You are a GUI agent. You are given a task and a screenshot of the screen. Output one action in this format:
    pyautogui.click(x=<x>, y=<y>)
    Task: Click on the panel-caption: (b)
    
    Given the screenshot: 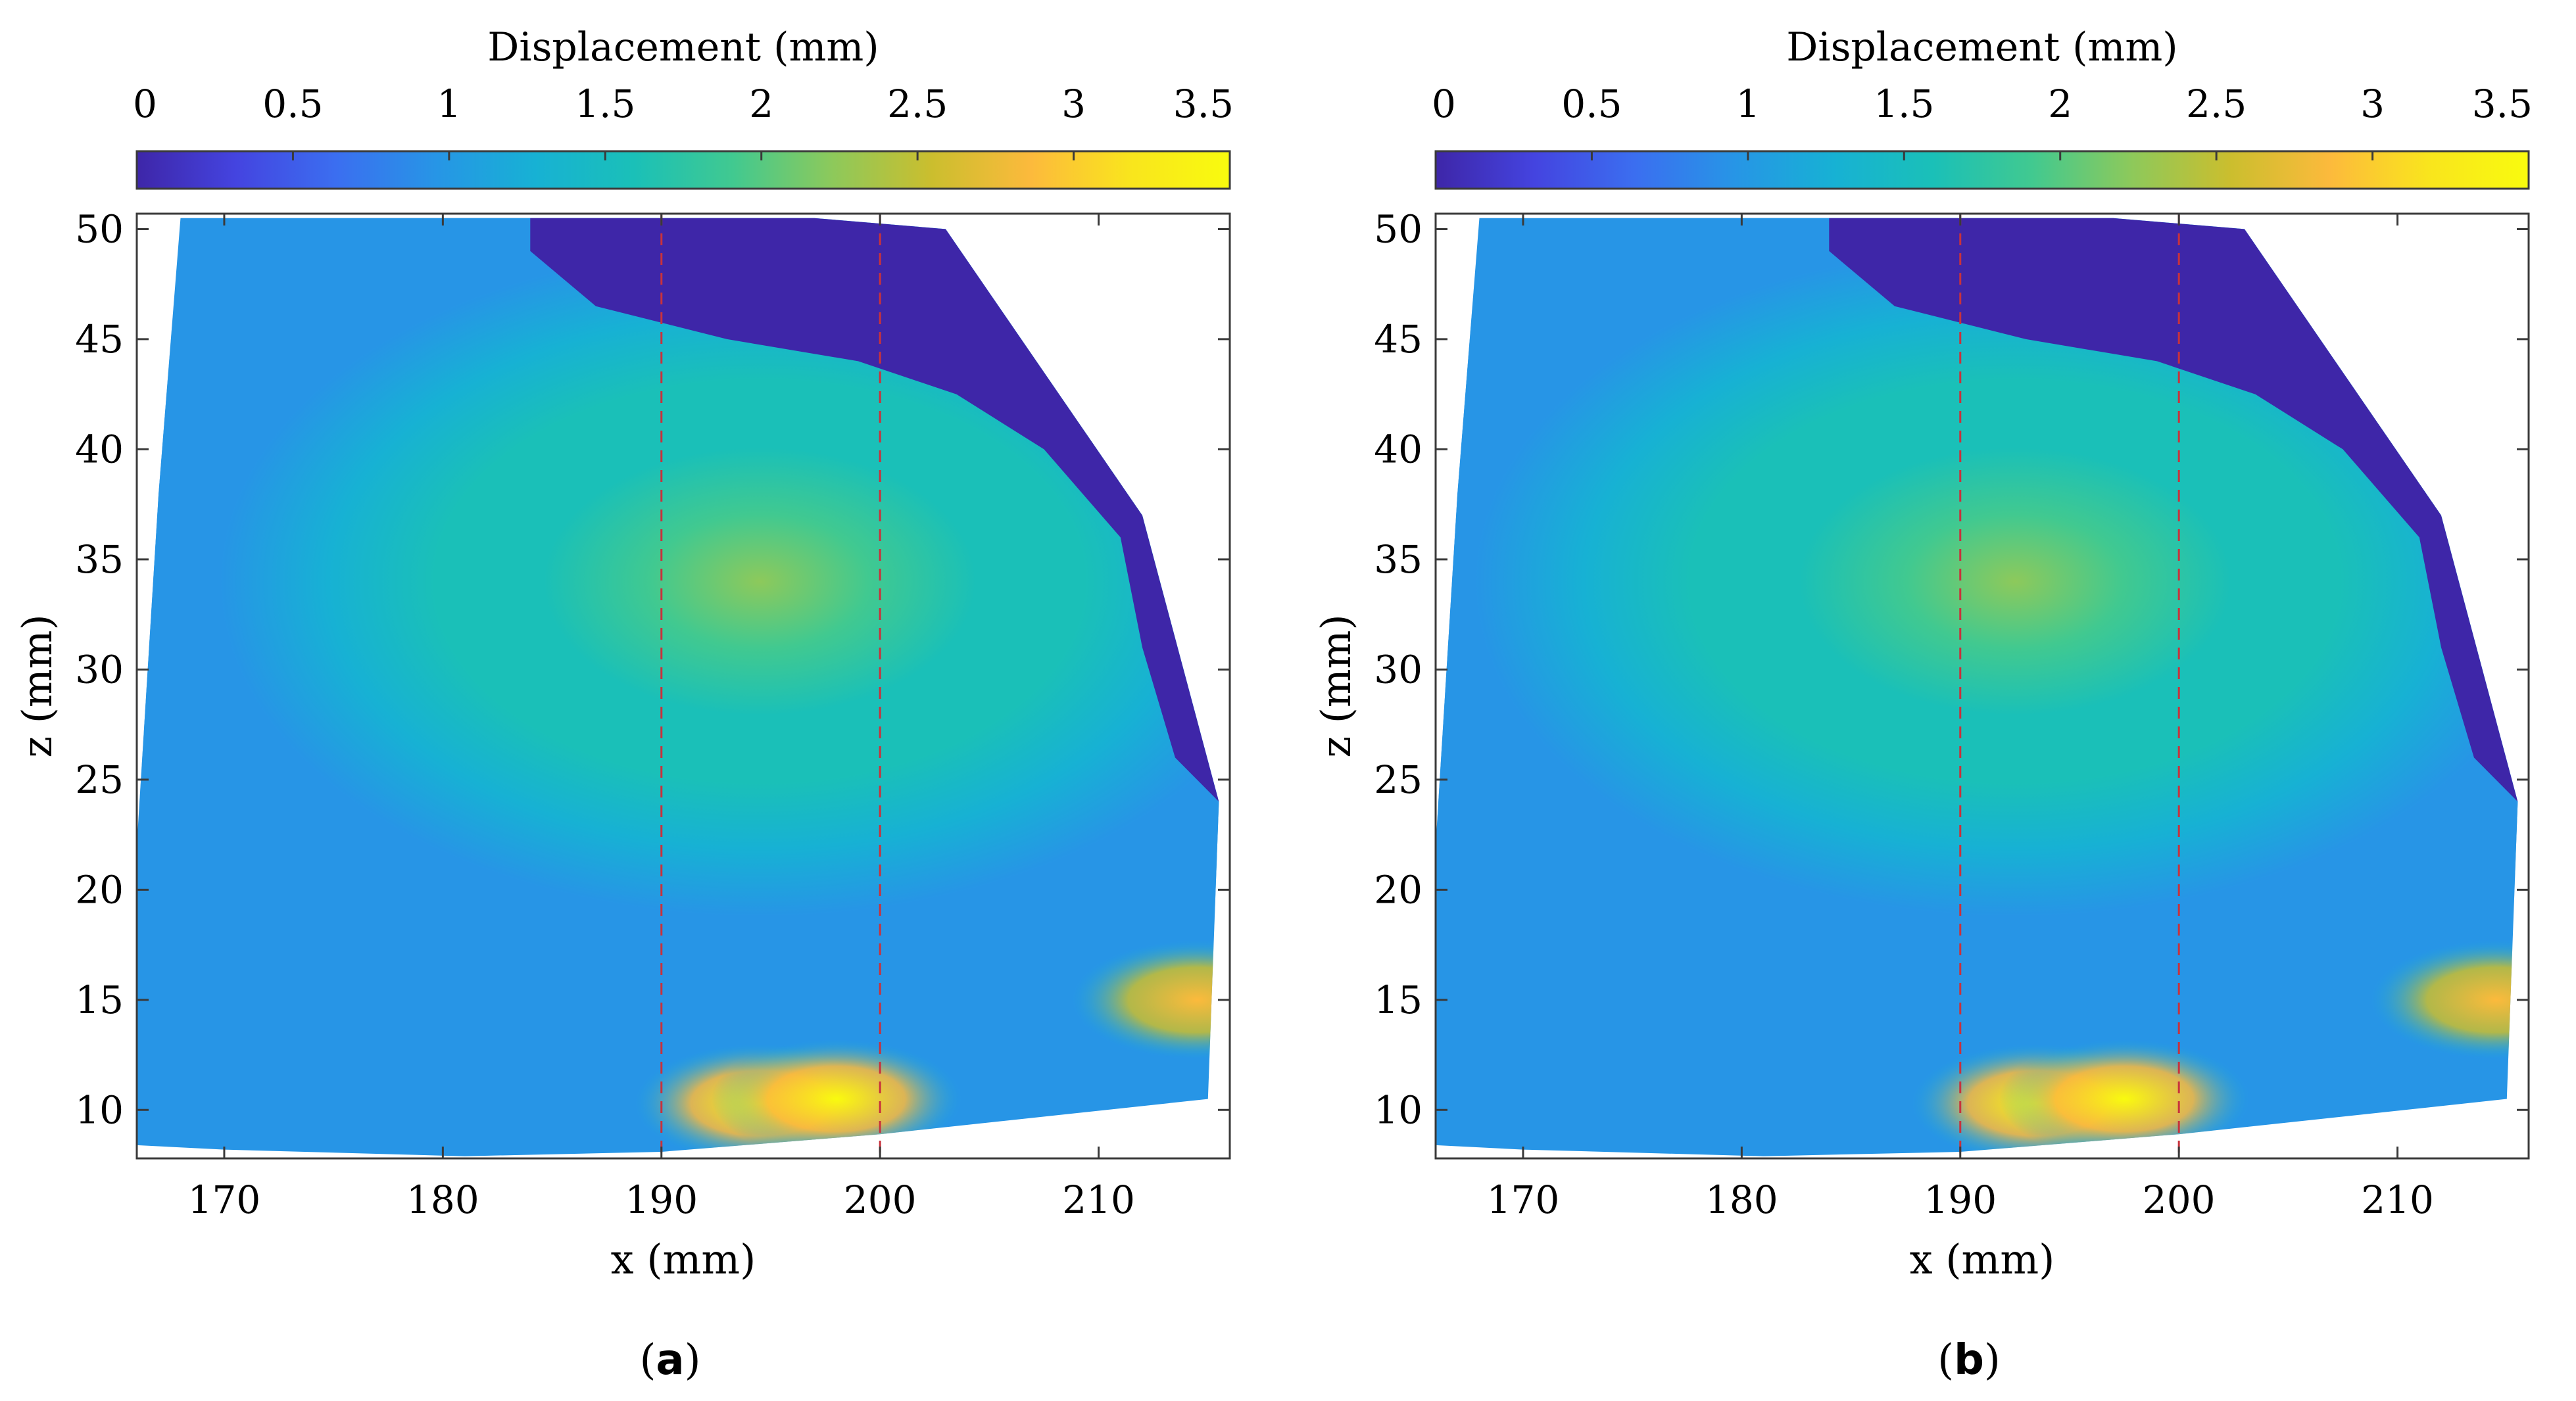 What is the action you would take?
    pyautogui.click(x=1969, y=1360)
    